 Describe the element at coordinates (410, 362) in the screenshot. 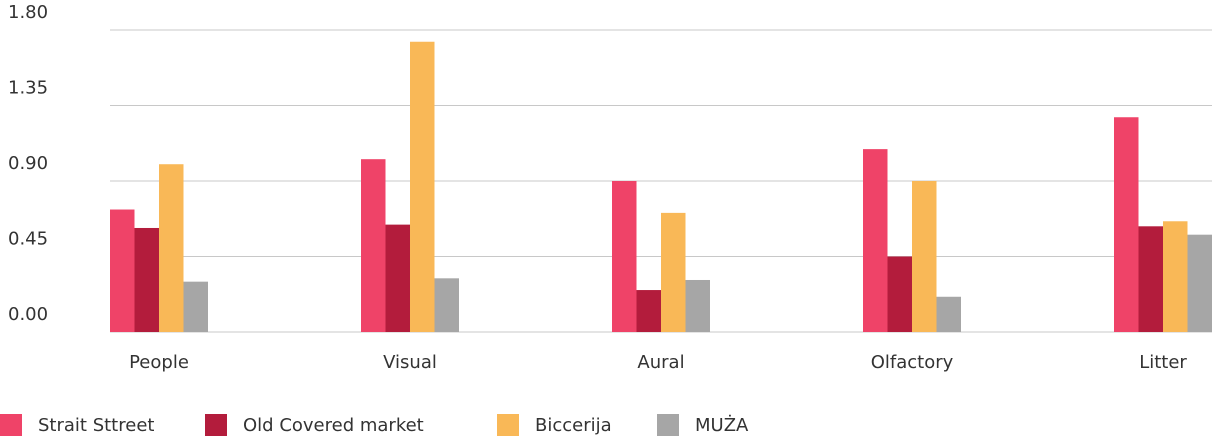

I see `x-tick-label: Visual` at that location.